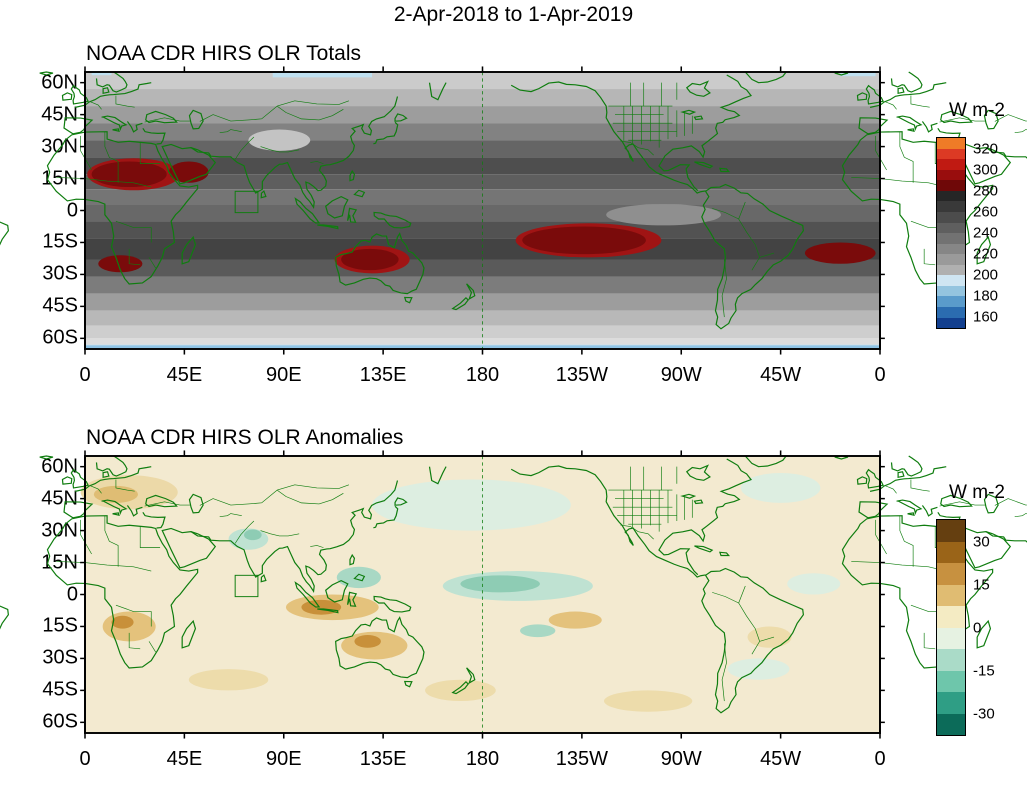 Image resolution: width=1027 pixels, height=788 pixels. Describe the element at coordinates (246, 586) in the screenshot. I see `region-box` at that location.